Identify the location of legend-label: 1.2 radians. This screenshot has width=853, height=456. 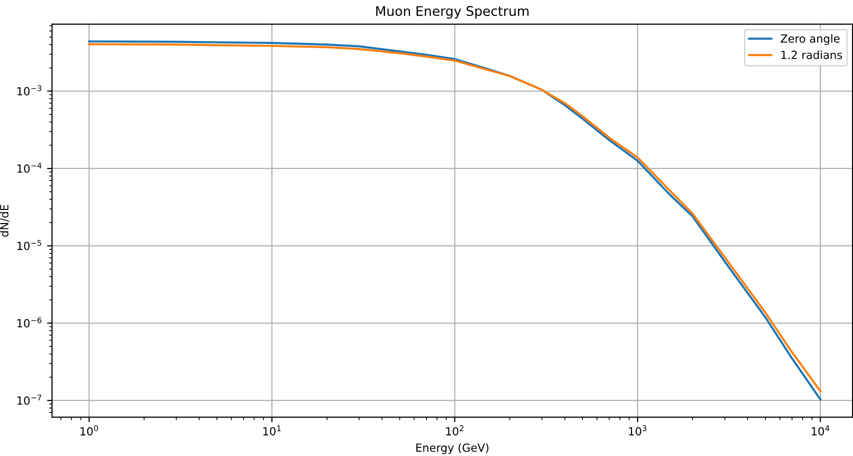
(811, 55).